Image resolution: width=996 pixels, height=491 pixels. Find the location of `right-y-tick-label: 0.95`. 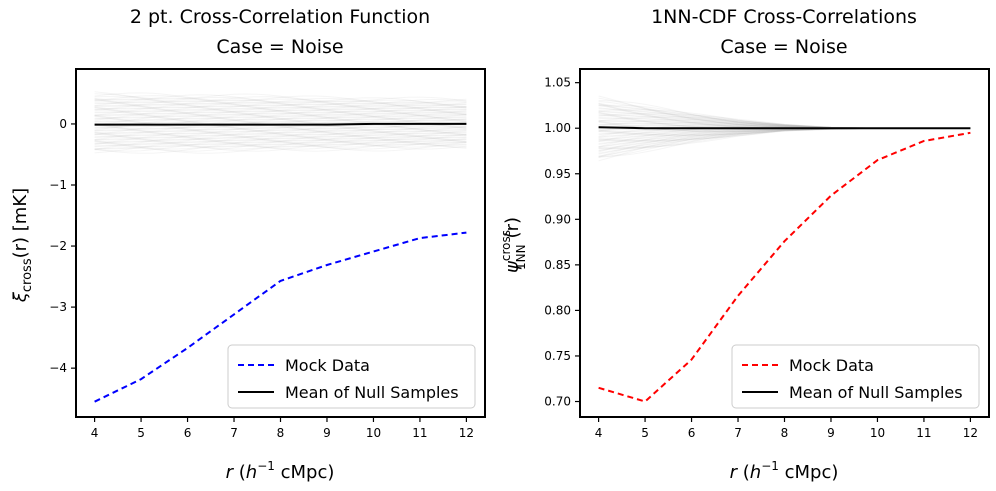

right-y-tick-label: 0.95 is located at coordinates (557, 174).